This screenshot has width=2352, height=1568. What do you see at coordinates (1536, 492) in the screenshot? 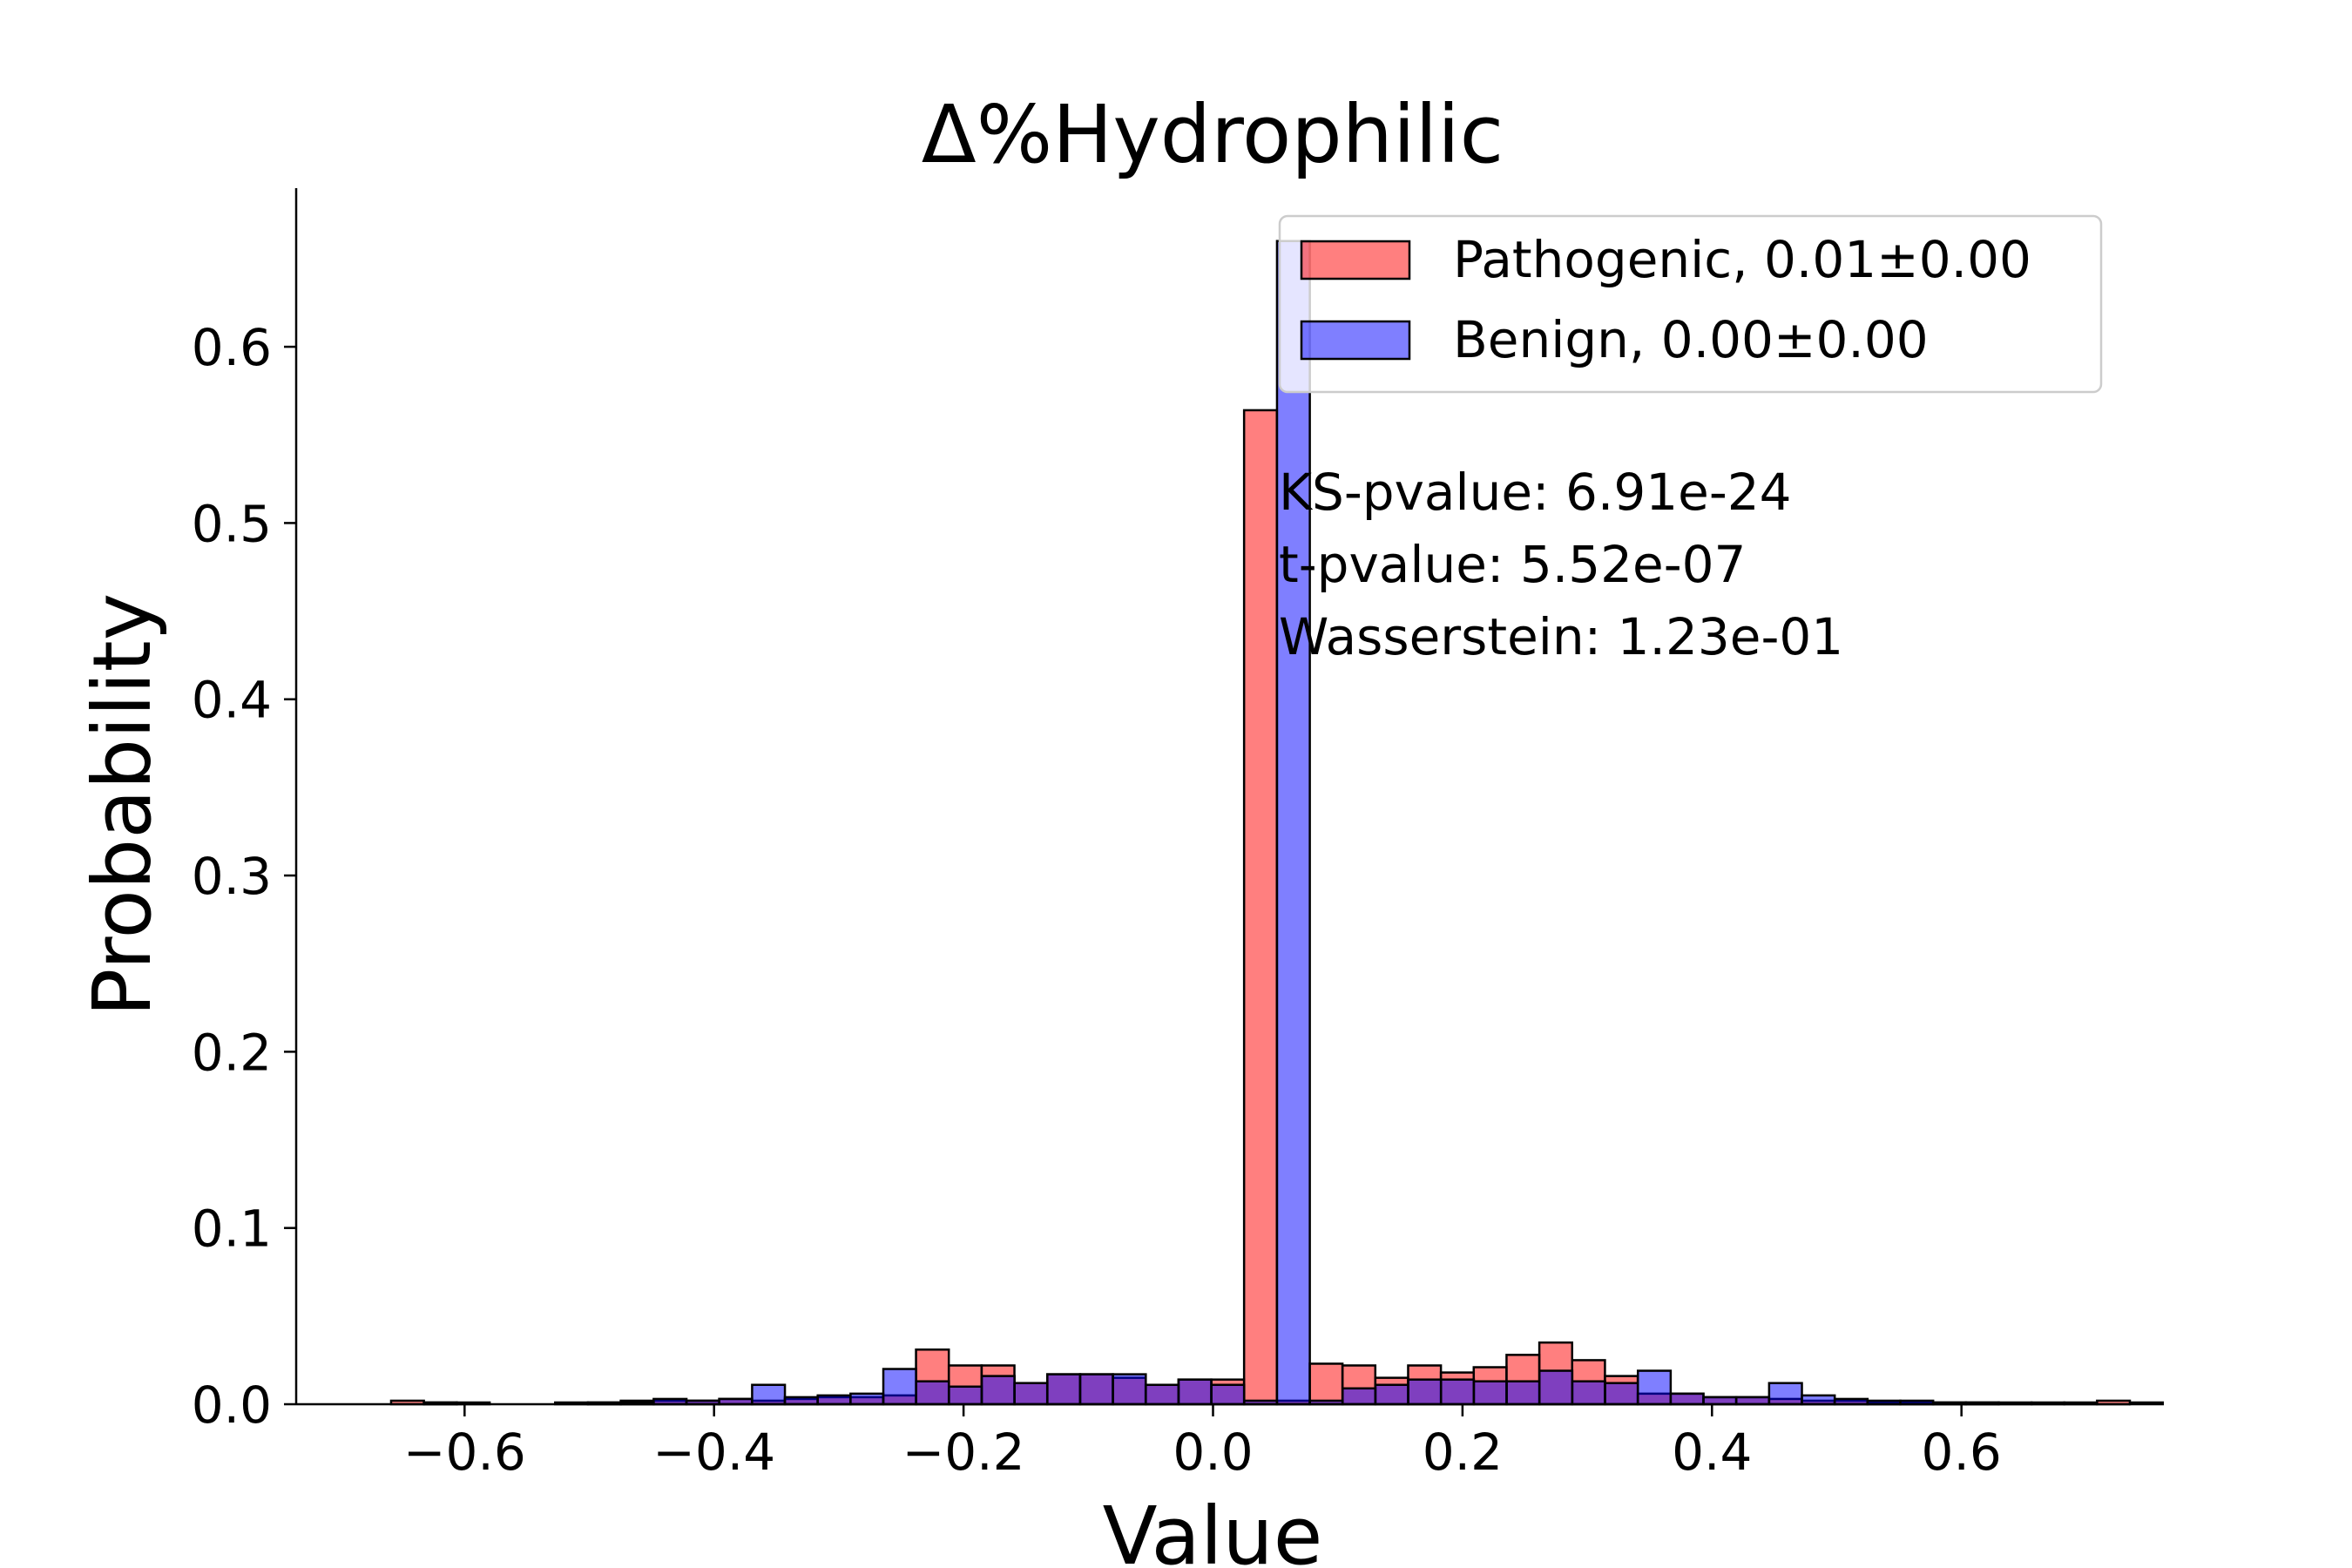
I see `ks-pvalue-text: KS-pvalue: 6.91e-24` at bounding box center [1536, 492].